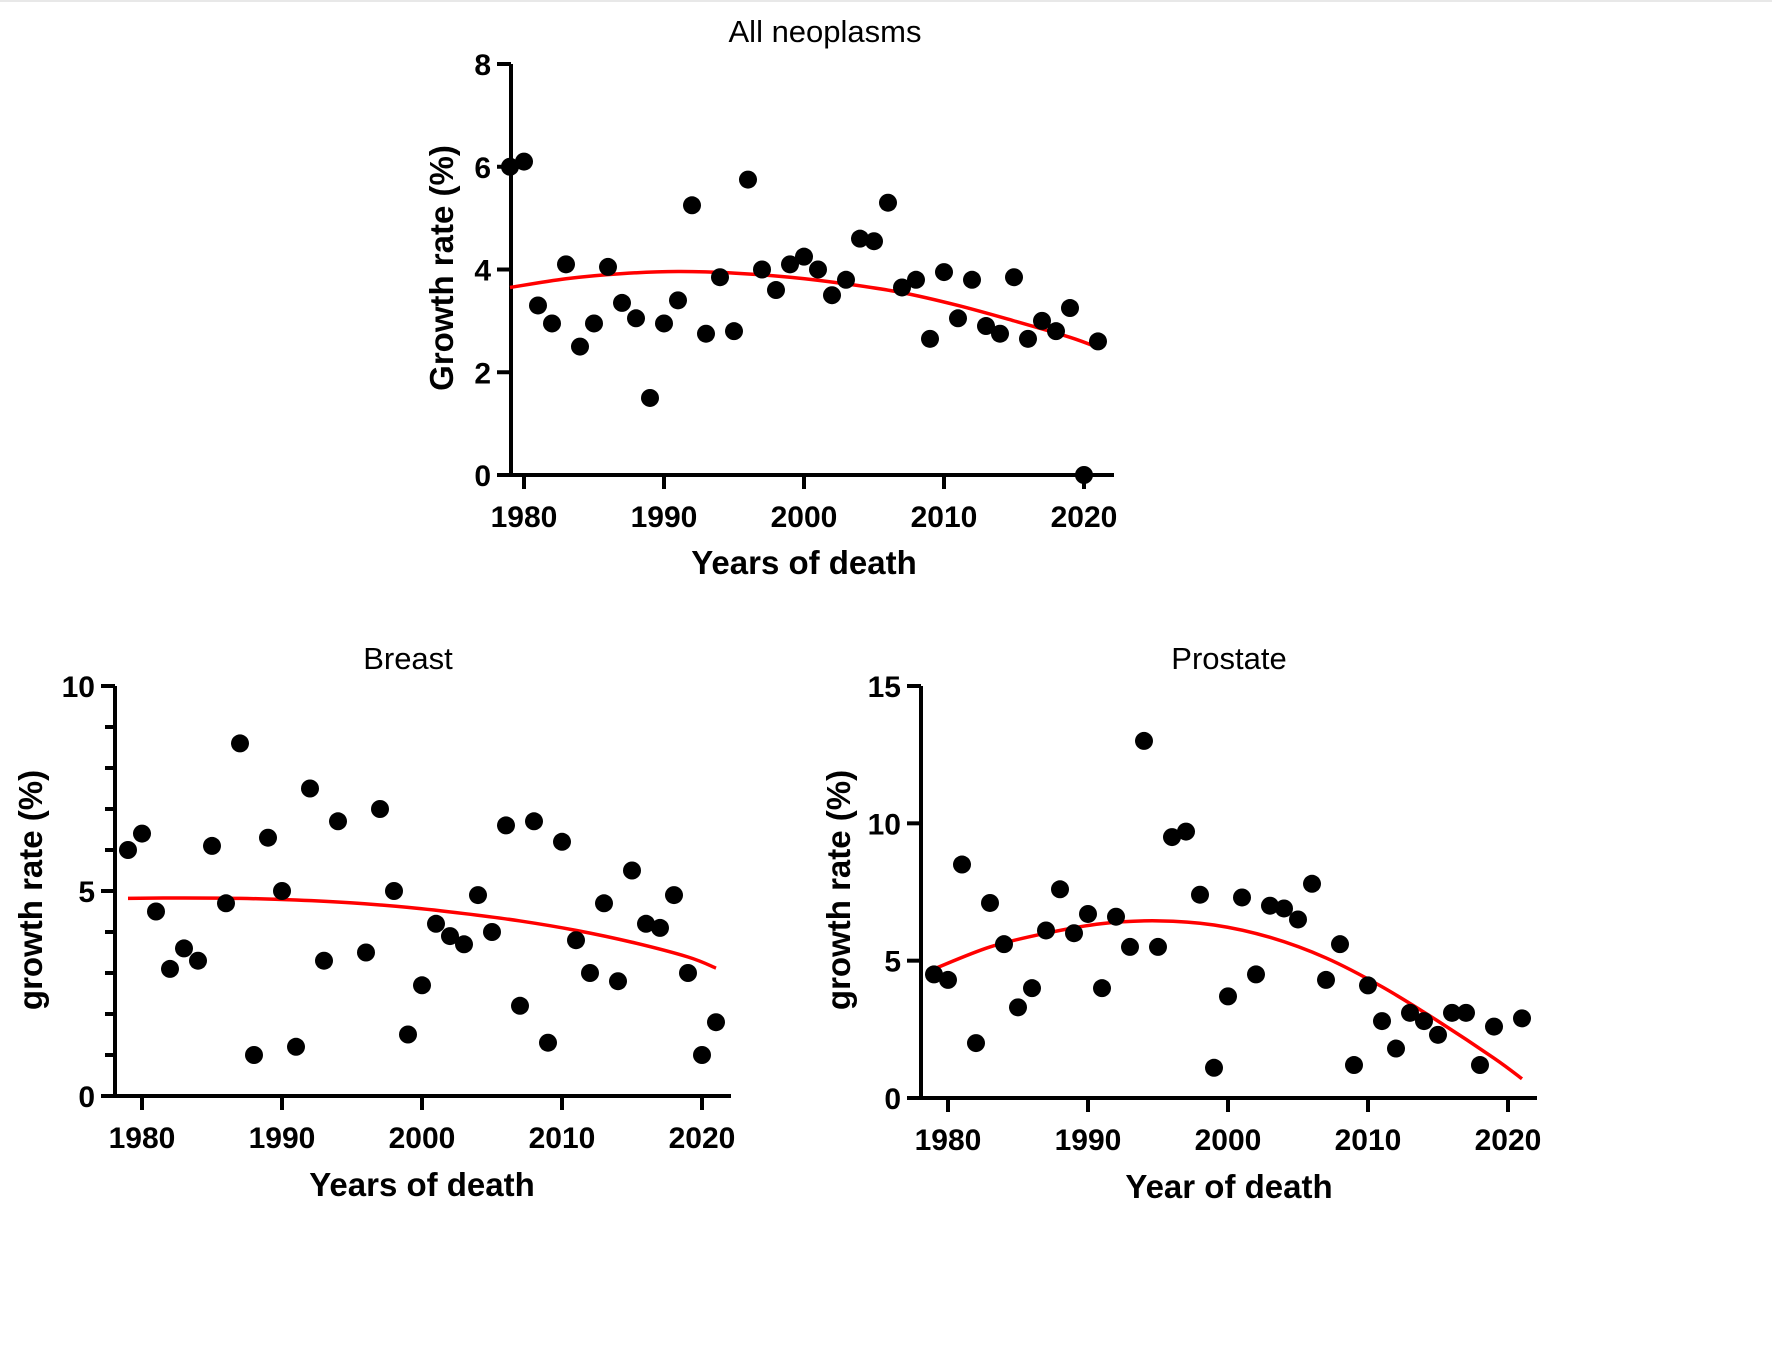  What do you see at coordinates (838, 890) in the screenshot?
I see `y-axis-label: growth rate (%)` at bounding box center [838, 890].